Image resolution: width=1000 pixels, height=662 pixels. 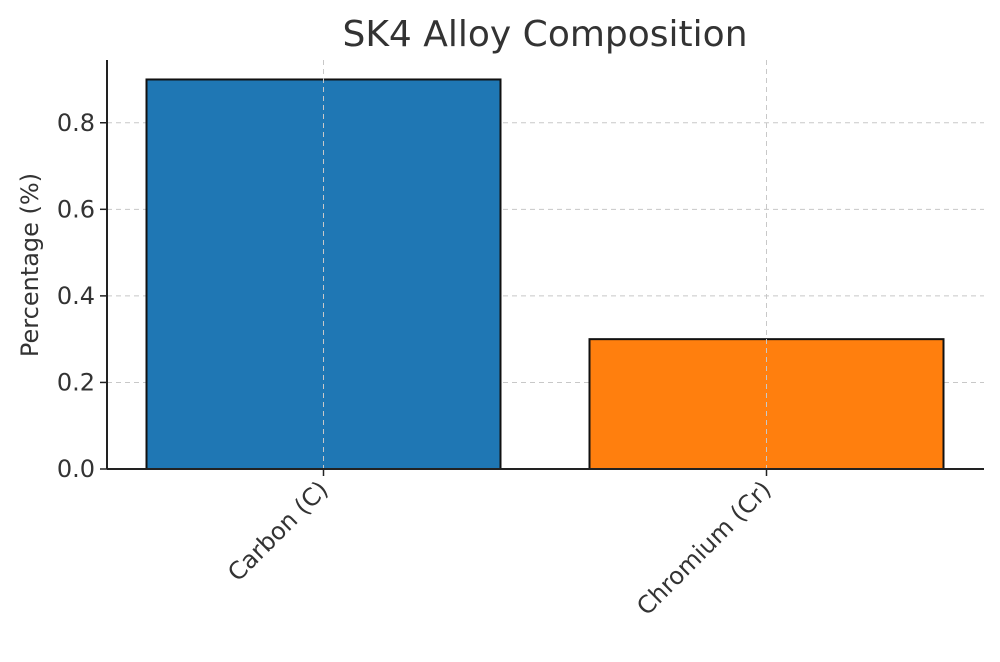 I want to click on chart-title: SK4 Alloy Composition, so click(x=544, y=34).